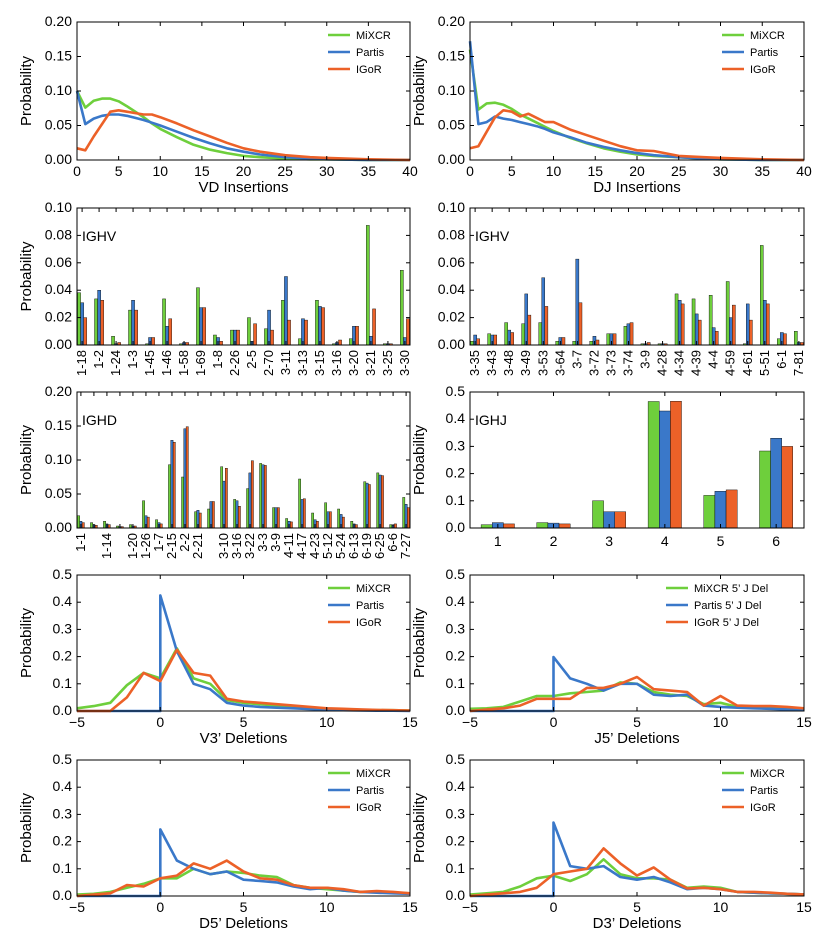 This screenshot has width=830, height=949. I want to click on y-tick-label: 0.10, so click(451, 90).